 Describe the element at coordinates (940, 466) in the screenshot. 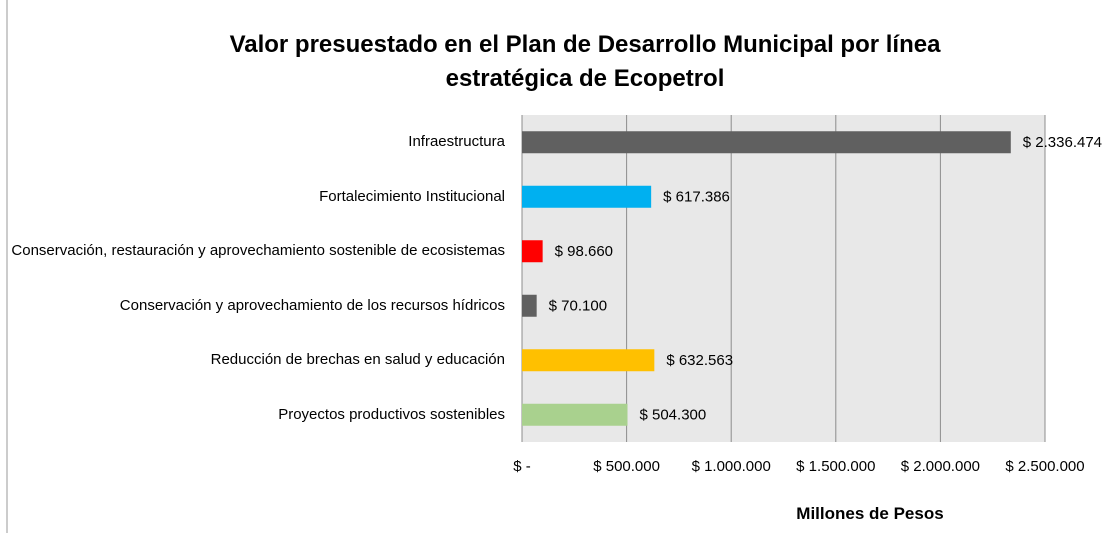

I see `x-tick-label: $ 2.000.000` at that location.